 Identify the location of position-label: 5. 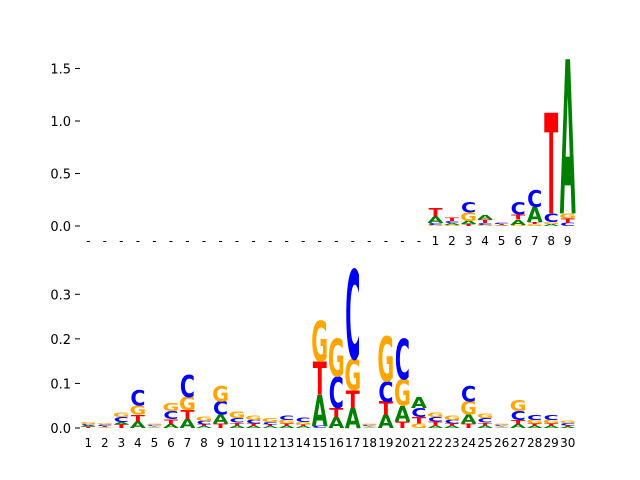
(502, 241).